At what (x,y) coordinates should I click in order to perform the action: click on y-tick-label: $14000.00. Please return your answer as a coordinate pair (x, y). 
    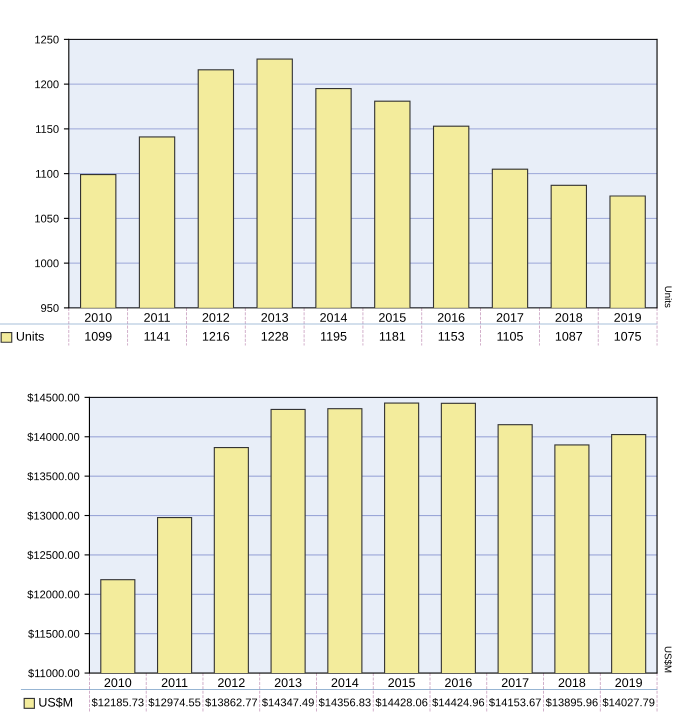
    Looking at the image, I should click on (53, 437).